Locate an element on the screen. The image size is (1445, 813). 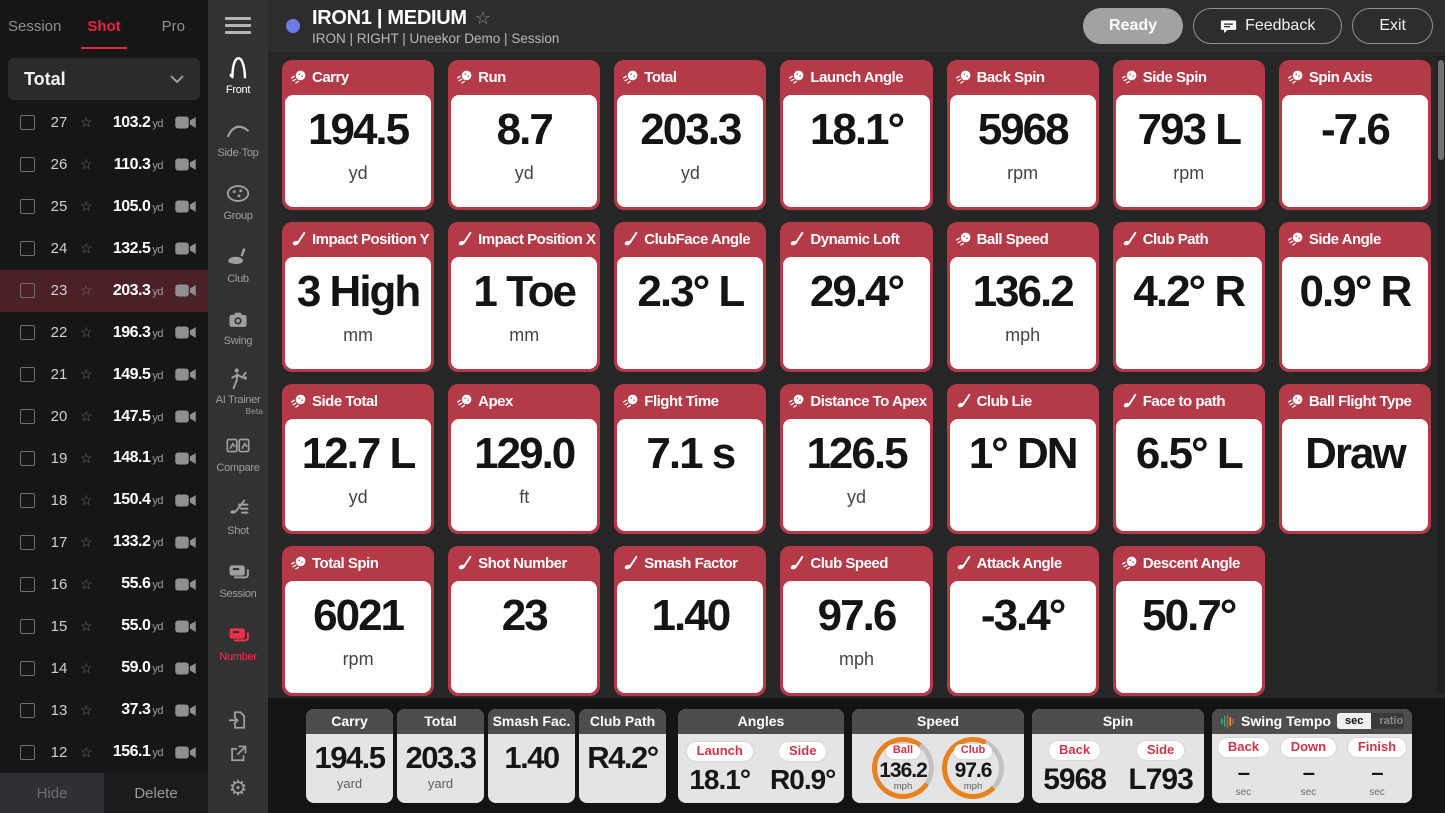
hamburger-menu-icon is located at coordinates (238, 25).